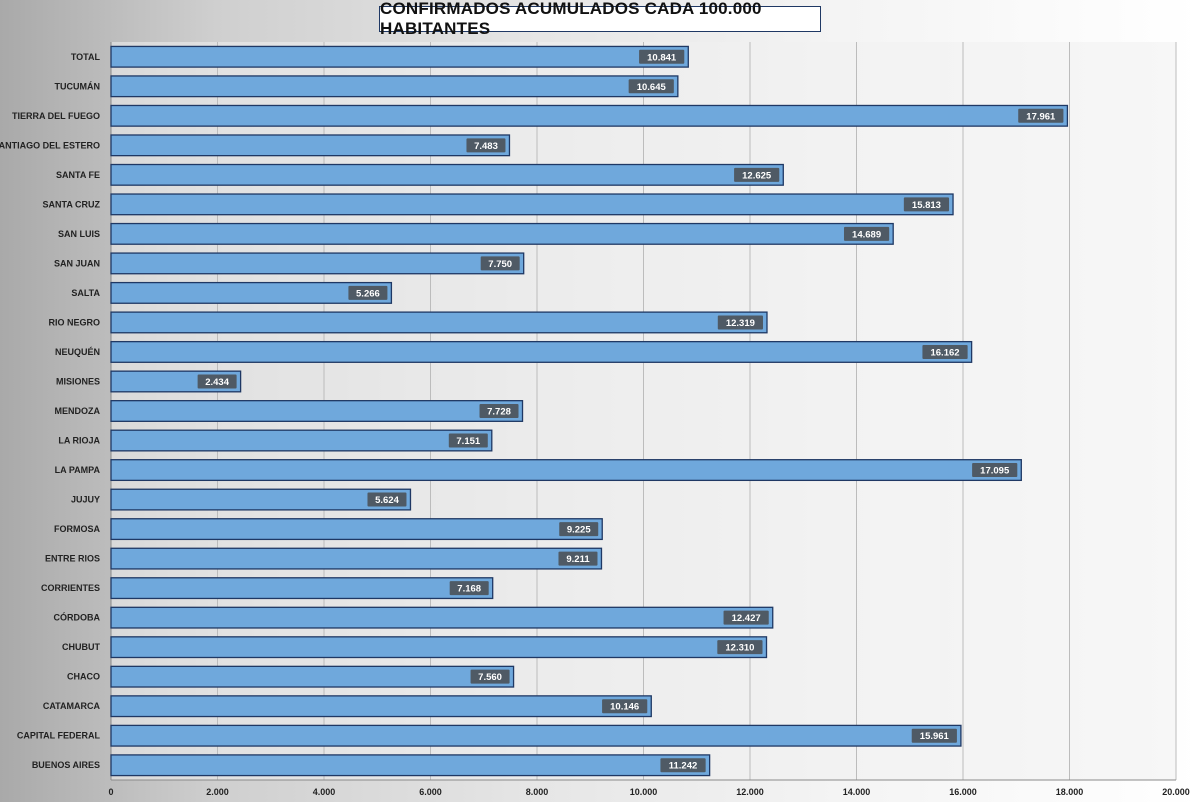 This screenshot has width=1200, height=802. What do you see at coordinates (750, 792) in the screenshot?
I see `x-tick-label: 12.000` at bounding box center [750, 792].